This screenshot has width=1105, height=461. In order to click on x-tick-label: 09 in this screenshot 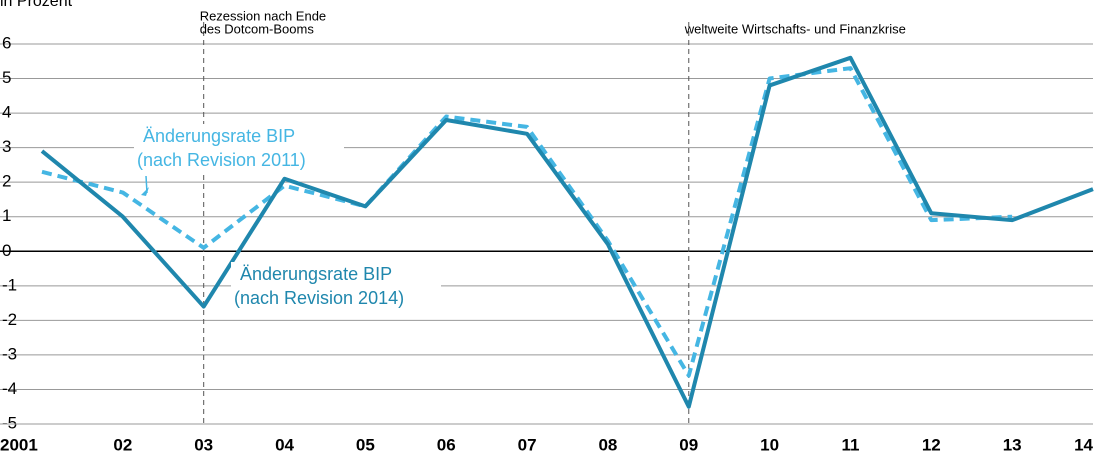, I will do `click(688, 444)`.